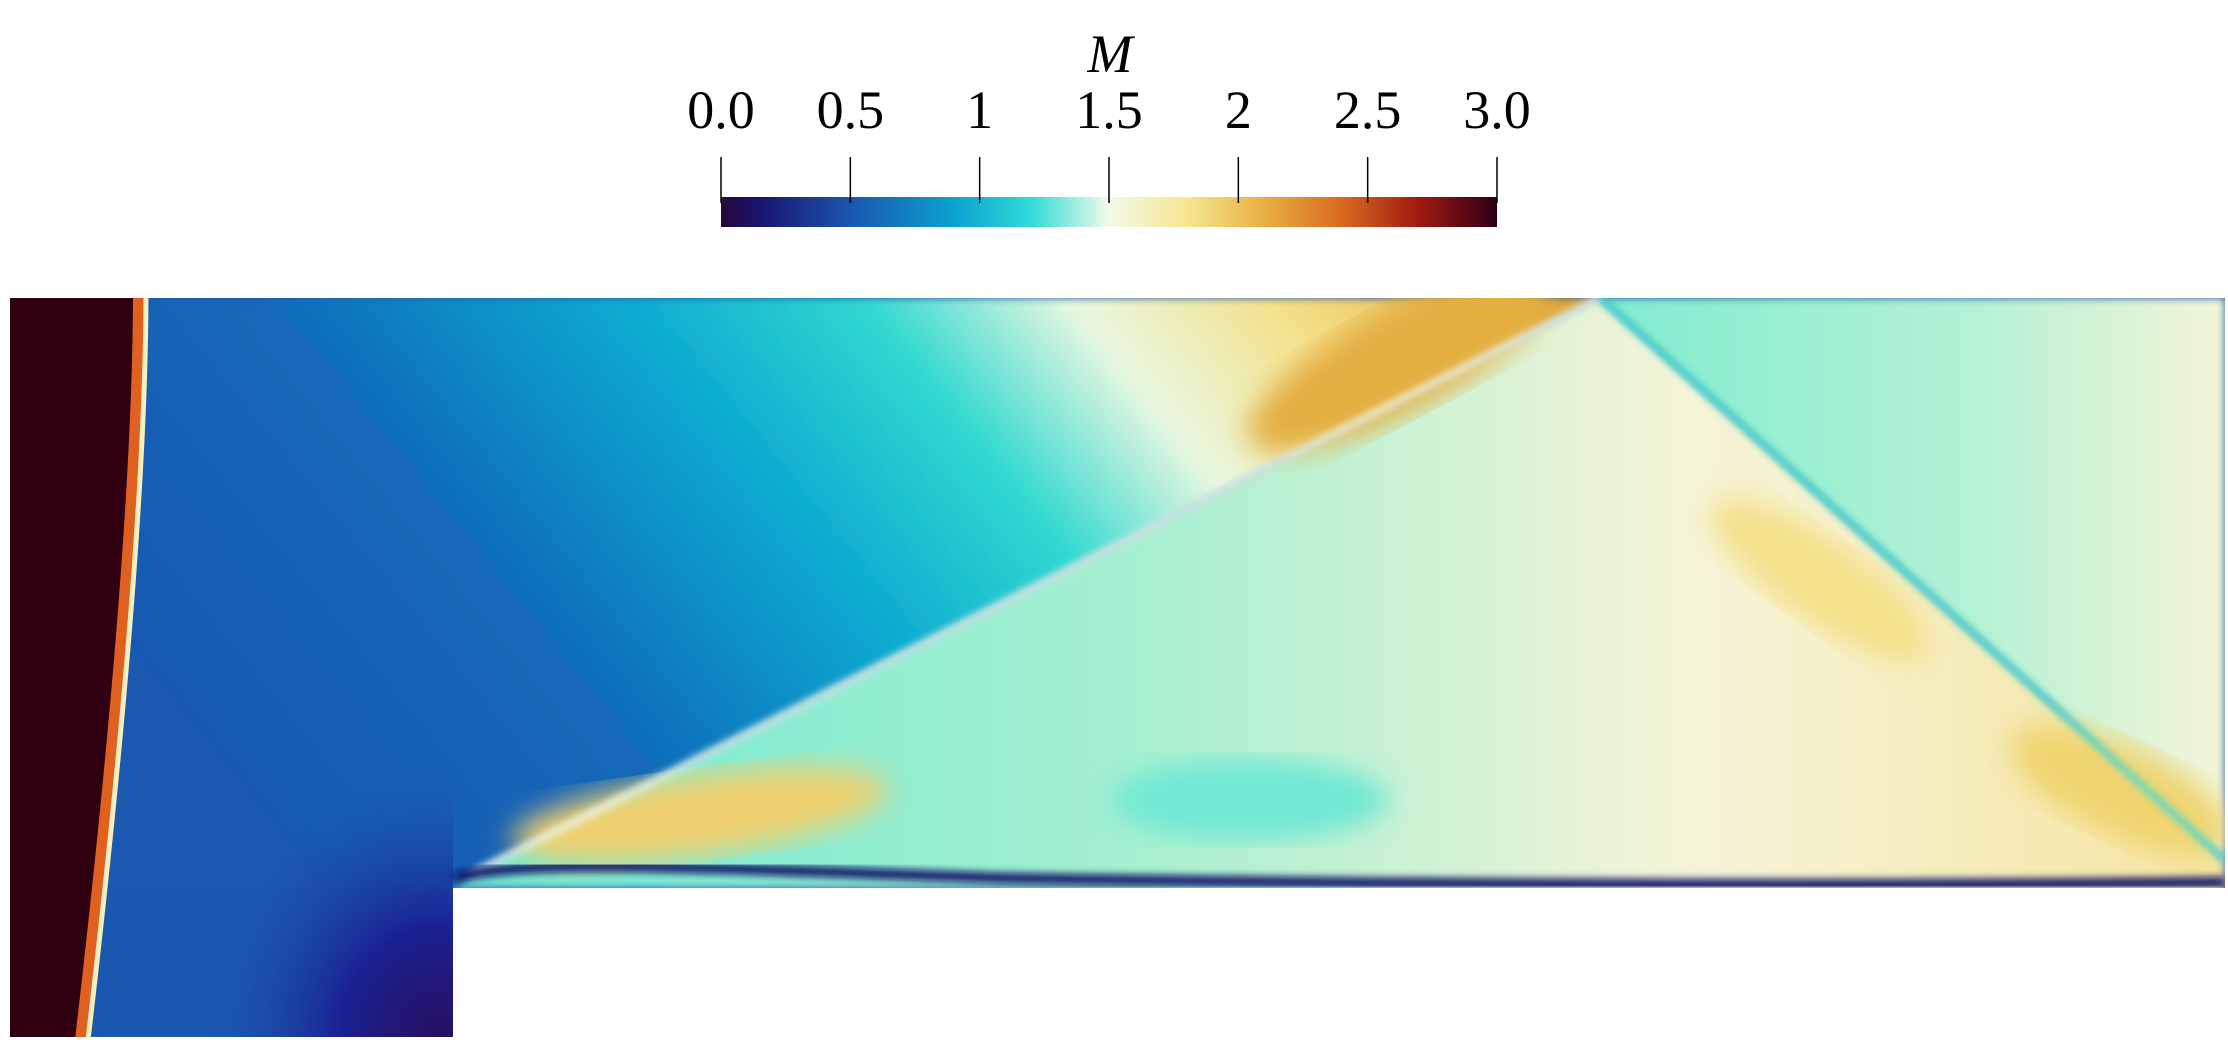 The image size is (2228, 1040). What do you see at coordinates (1497, 110) in the screenshot?
I see `colorbar-tick-label: 3.0` at bounding box center [1497, 110].